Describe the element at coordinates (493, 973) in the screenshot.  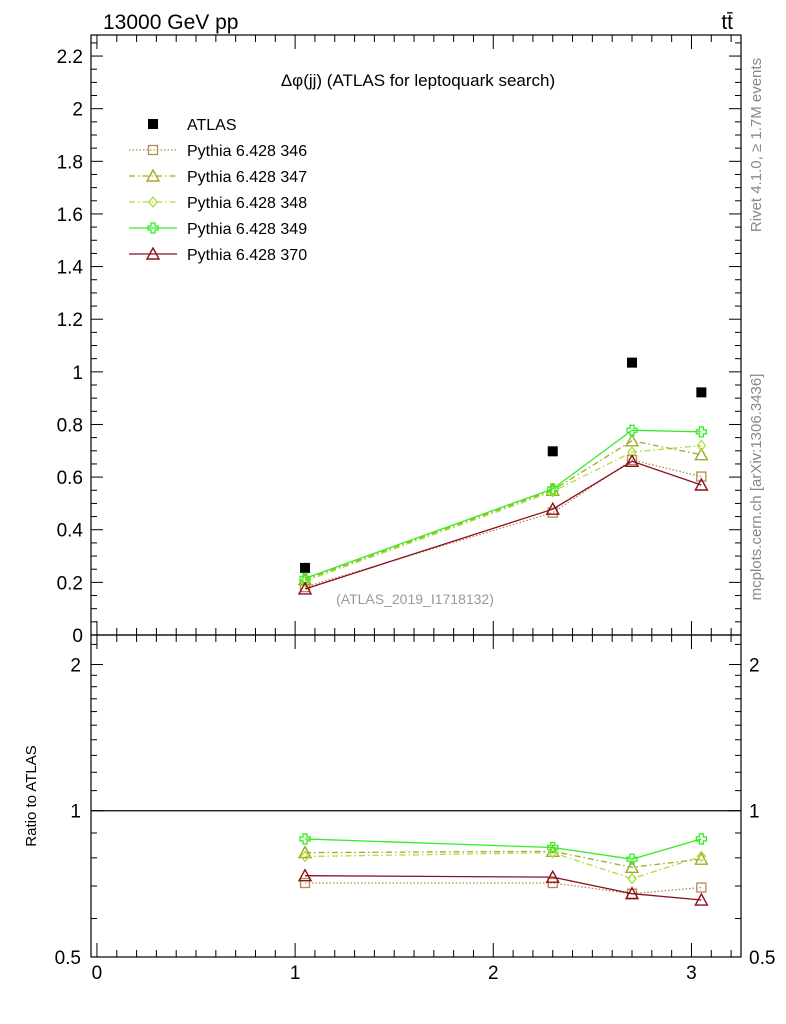
I see `x-tick-label: 2` at that location.